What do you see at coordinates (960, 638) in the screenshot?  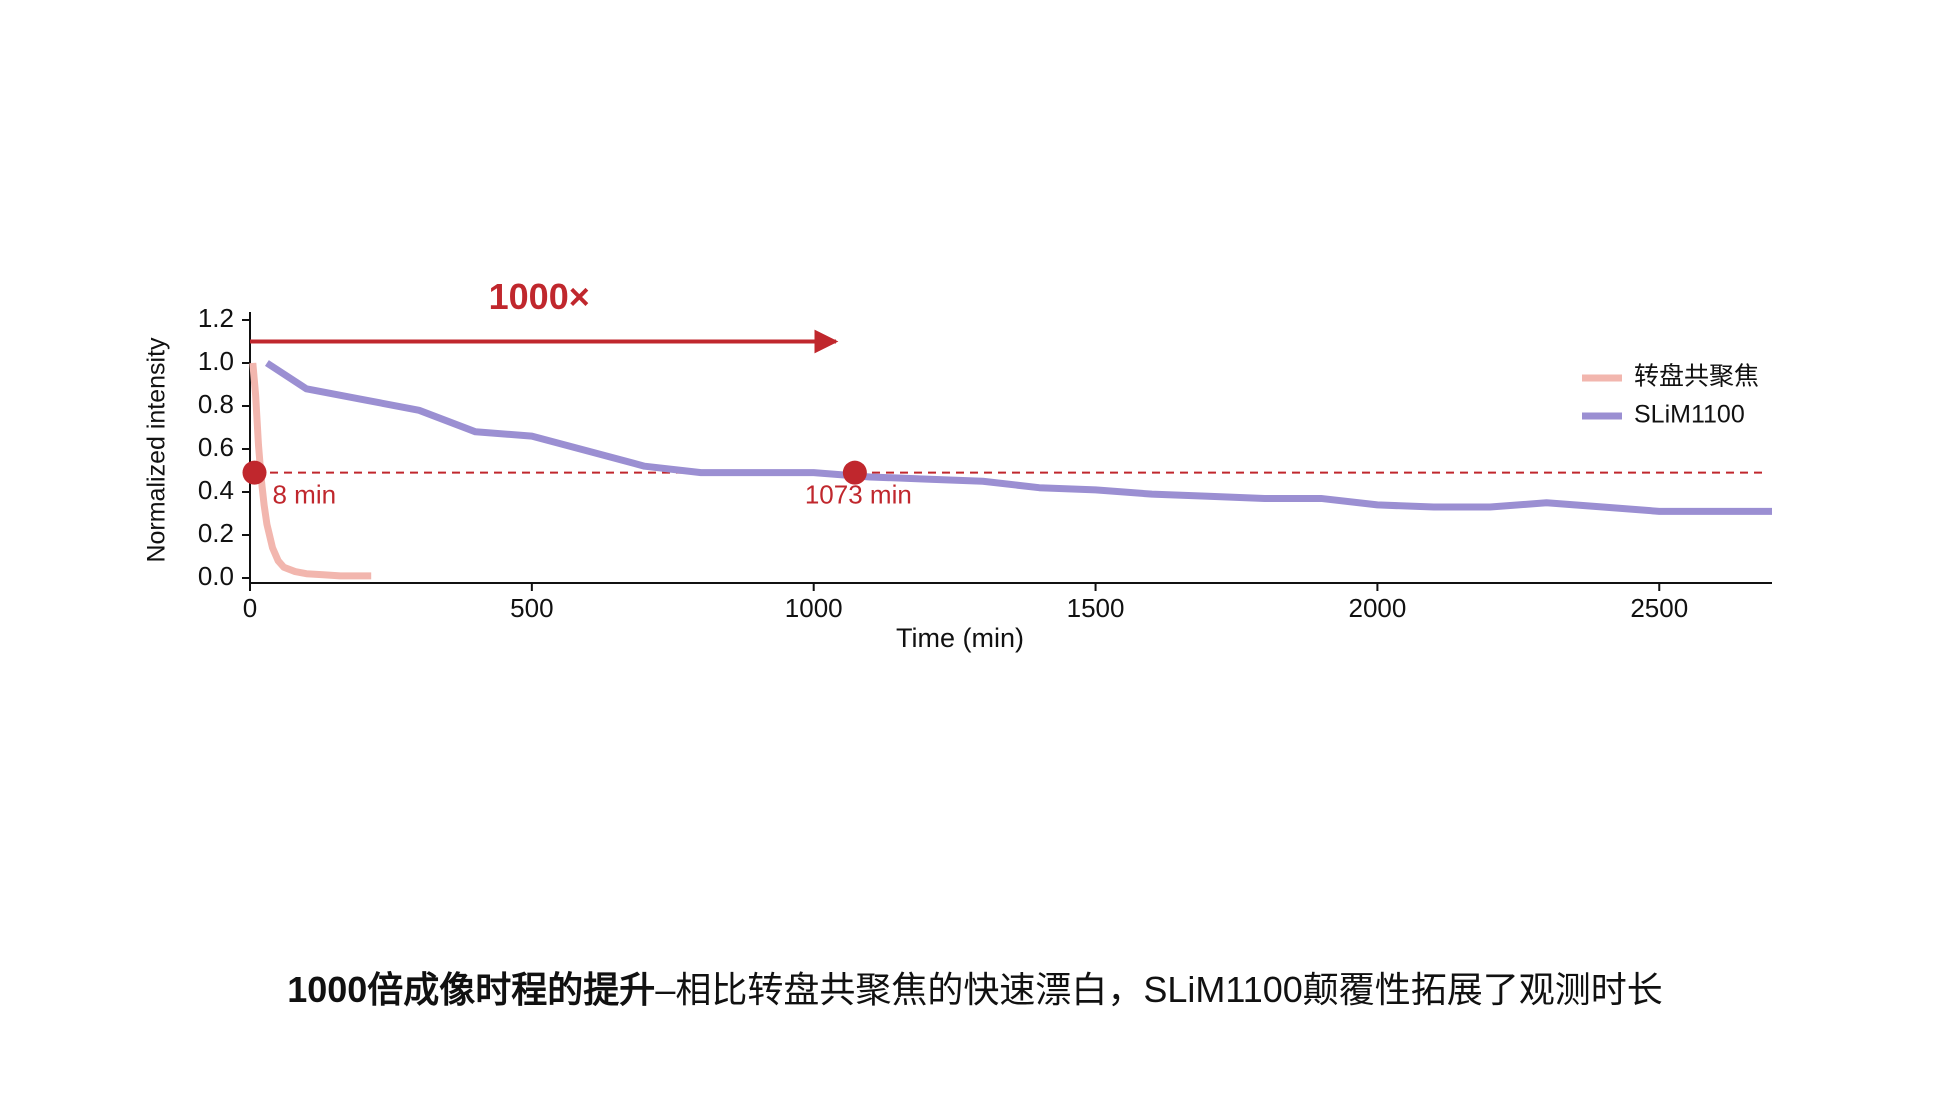 I see `x-axis-label: Time (min)` at bounding box center [960, 638].